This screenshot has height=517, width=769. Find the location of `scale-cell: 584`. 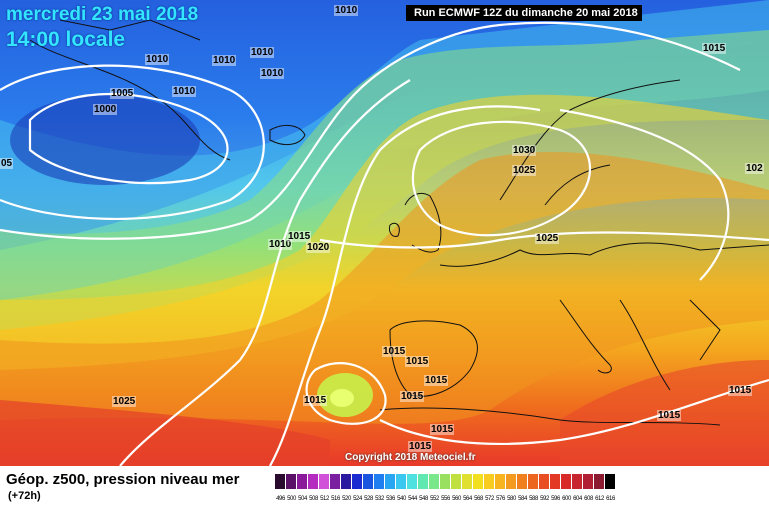

scale-cell: 584 is located at coordinates (522, 489).